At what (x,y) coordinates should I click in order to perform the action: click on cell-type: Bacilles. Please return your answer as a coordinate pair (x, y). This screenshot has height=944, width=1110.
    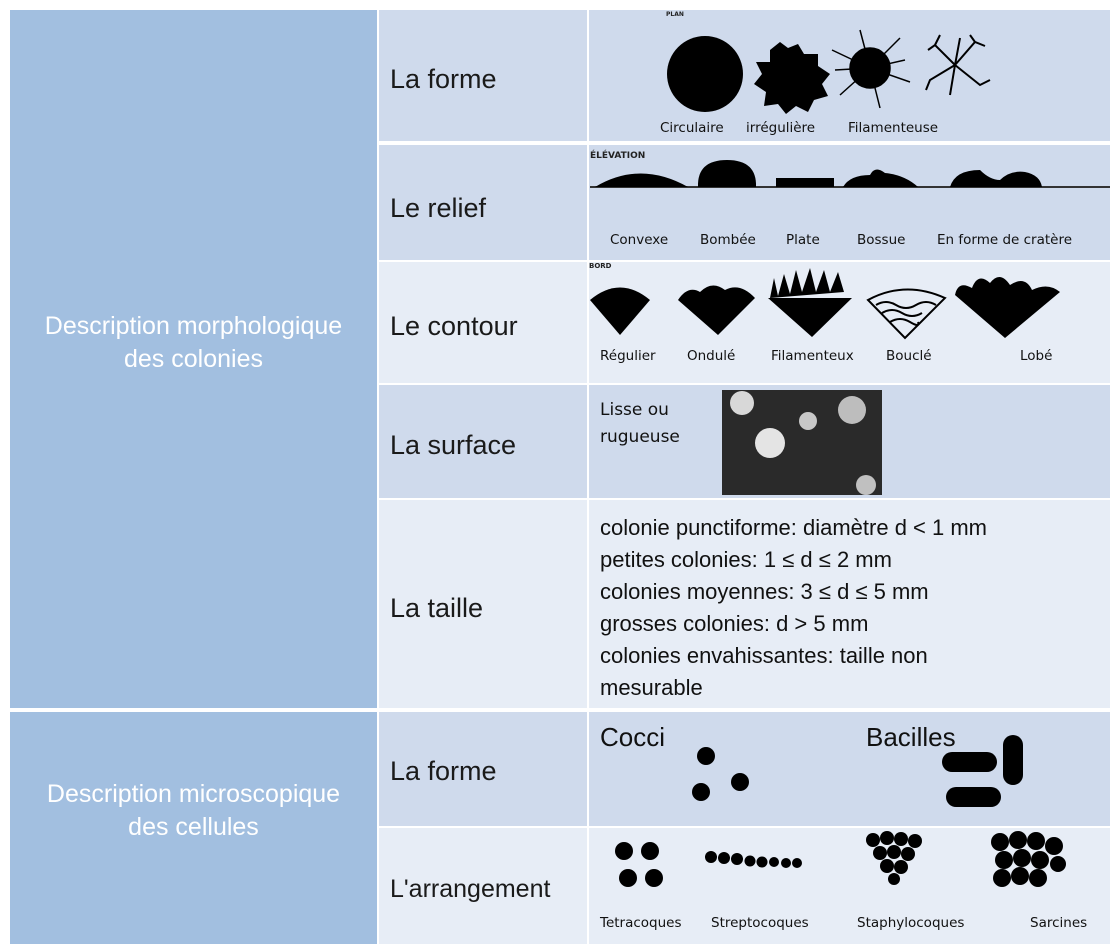
    Looking at the image, I should click on (911, 737).